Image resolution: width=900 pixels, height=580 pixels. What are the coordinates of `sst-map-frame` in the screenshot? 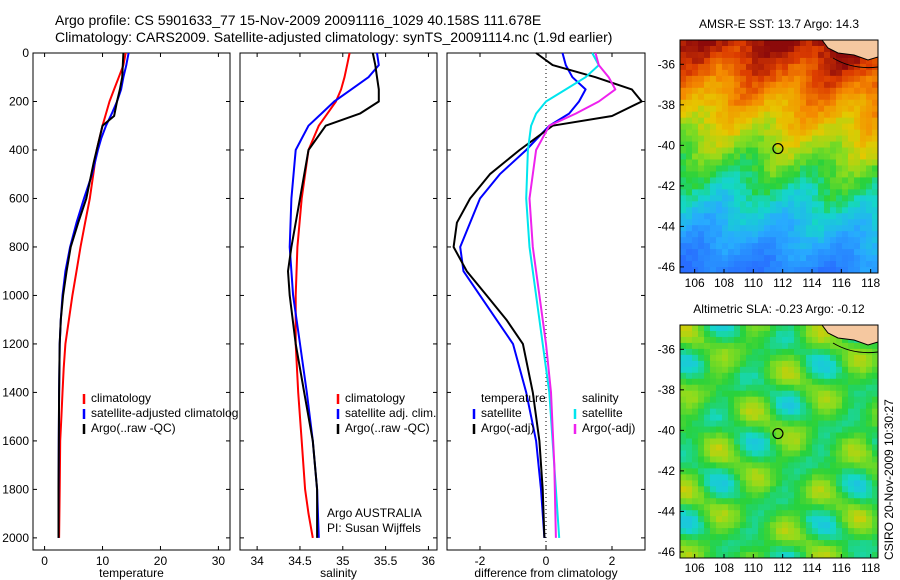 It's located at (779, 156).